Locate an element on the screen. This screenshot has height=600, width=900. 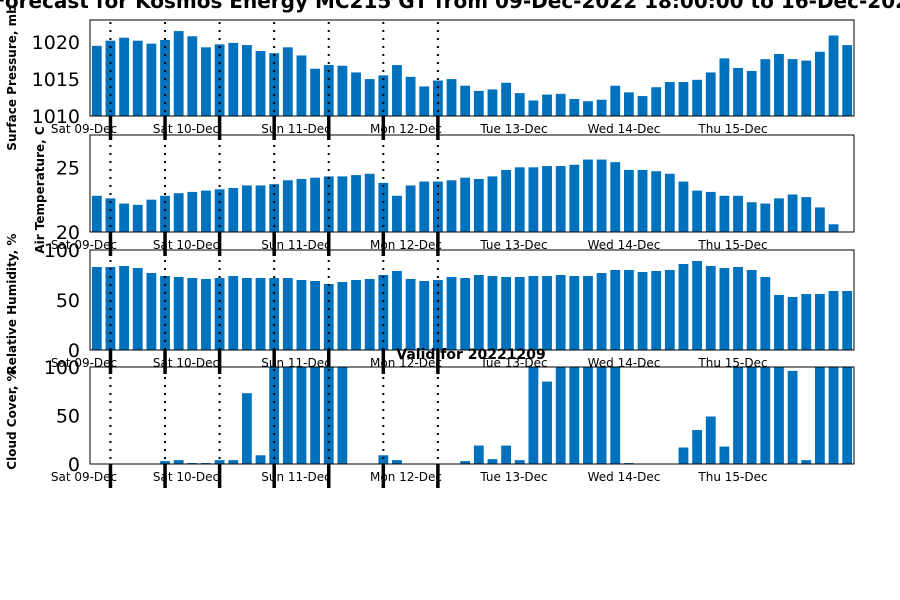
plot-frame is located at coordinates (472, 68).